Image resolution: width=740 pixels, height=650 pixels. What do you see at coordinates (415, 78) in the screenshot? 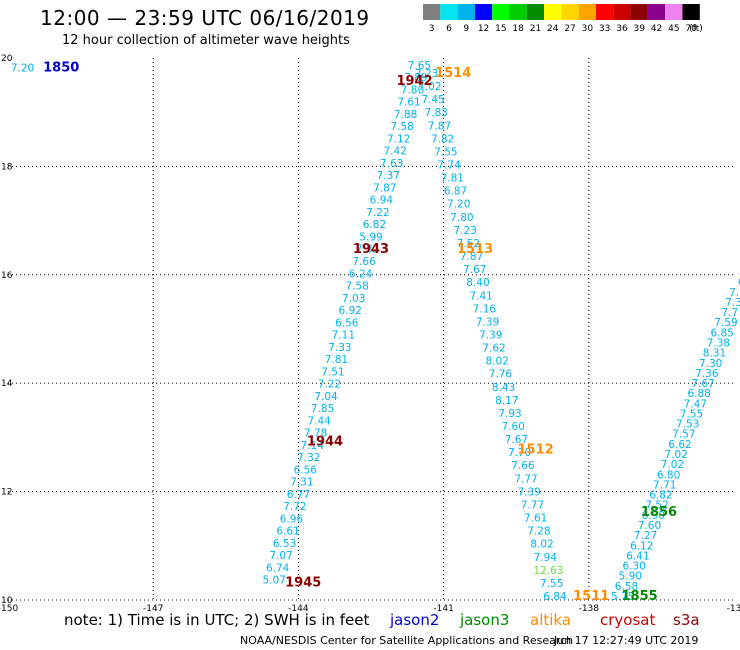
I see `wave-height-point: 7.89` at bounding box center [415, 78].